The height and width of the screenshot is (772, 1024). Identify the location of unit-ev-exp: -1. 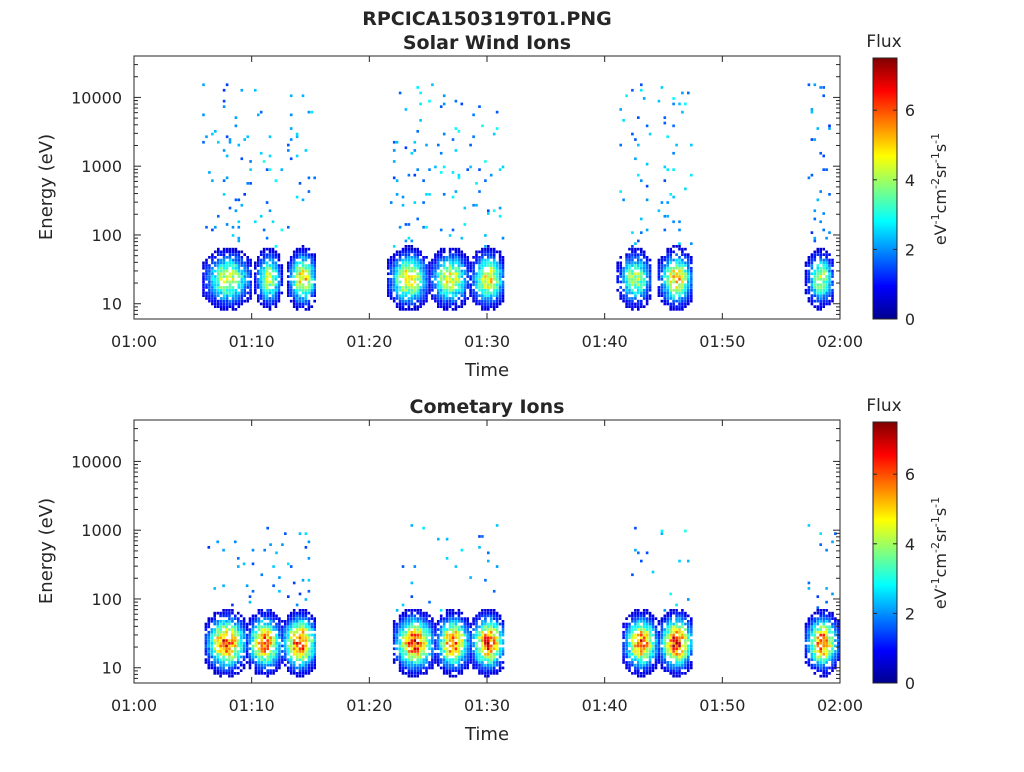
(935, 218).